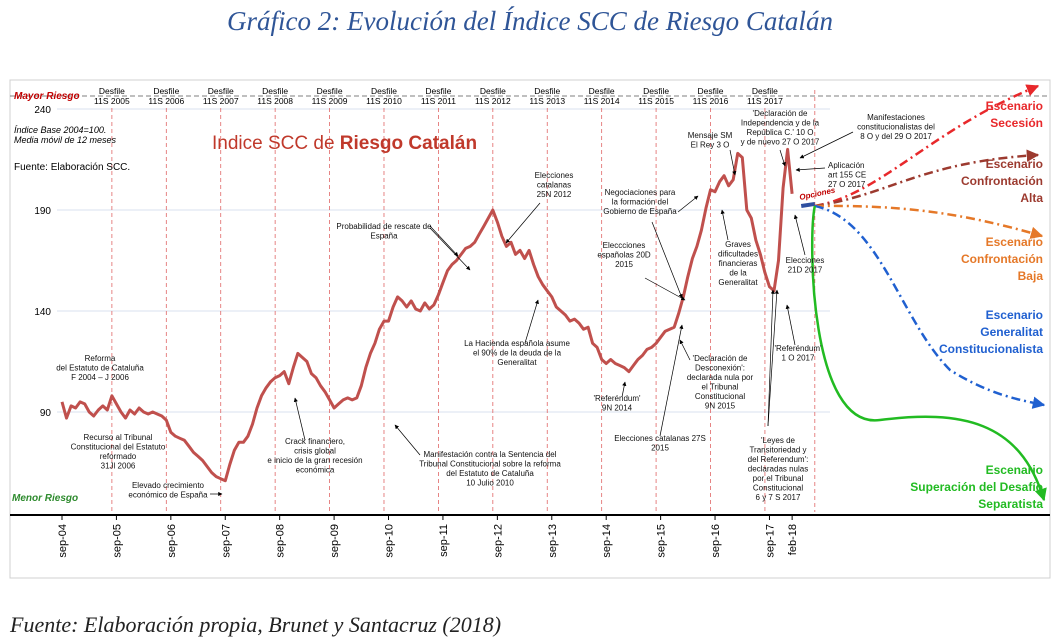 The image size is (1060, 641). Describe the element at coordinates (46, 413) in the screenshot. I see `y-tick-label: 90` at that location.